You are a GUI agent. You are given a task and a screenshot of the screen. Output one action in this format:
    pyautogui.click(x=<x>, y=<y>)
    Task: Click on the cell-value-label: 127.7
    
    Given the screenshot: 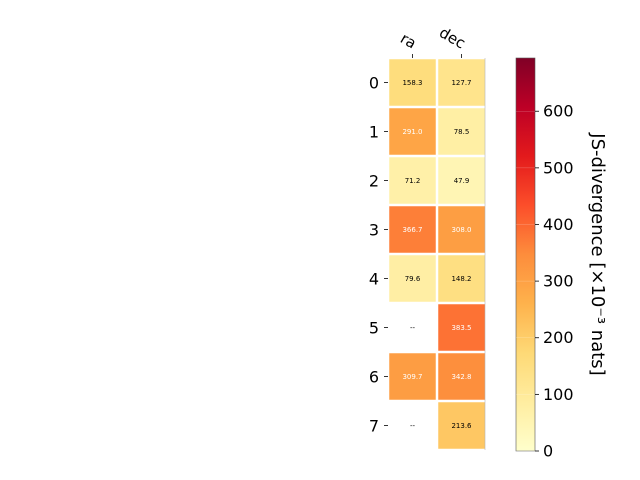 What is the action you would take?
    pyautogui.click(x=461, y=83)
    